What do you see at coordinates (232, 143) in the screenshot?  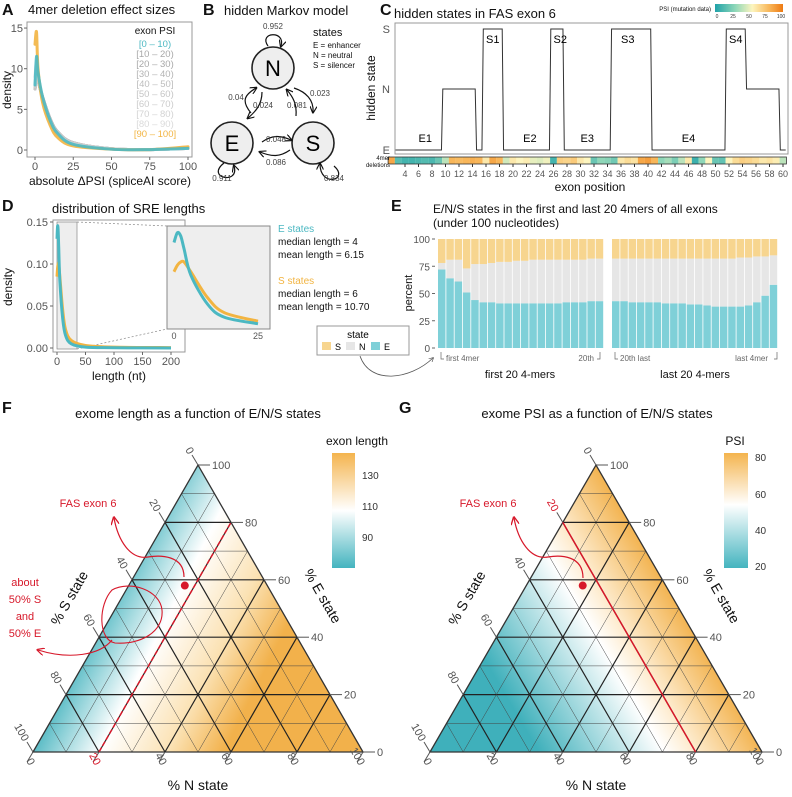 I see `svg-text: E` at bounding box center [232, 143].